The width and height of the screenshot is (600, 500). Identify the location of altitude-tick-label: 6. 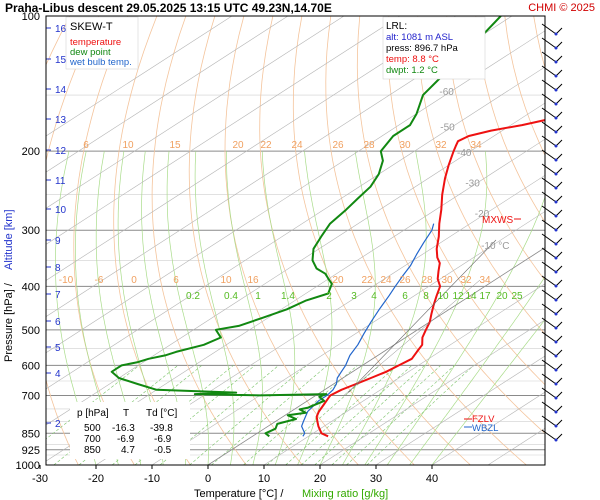
(58, 322).